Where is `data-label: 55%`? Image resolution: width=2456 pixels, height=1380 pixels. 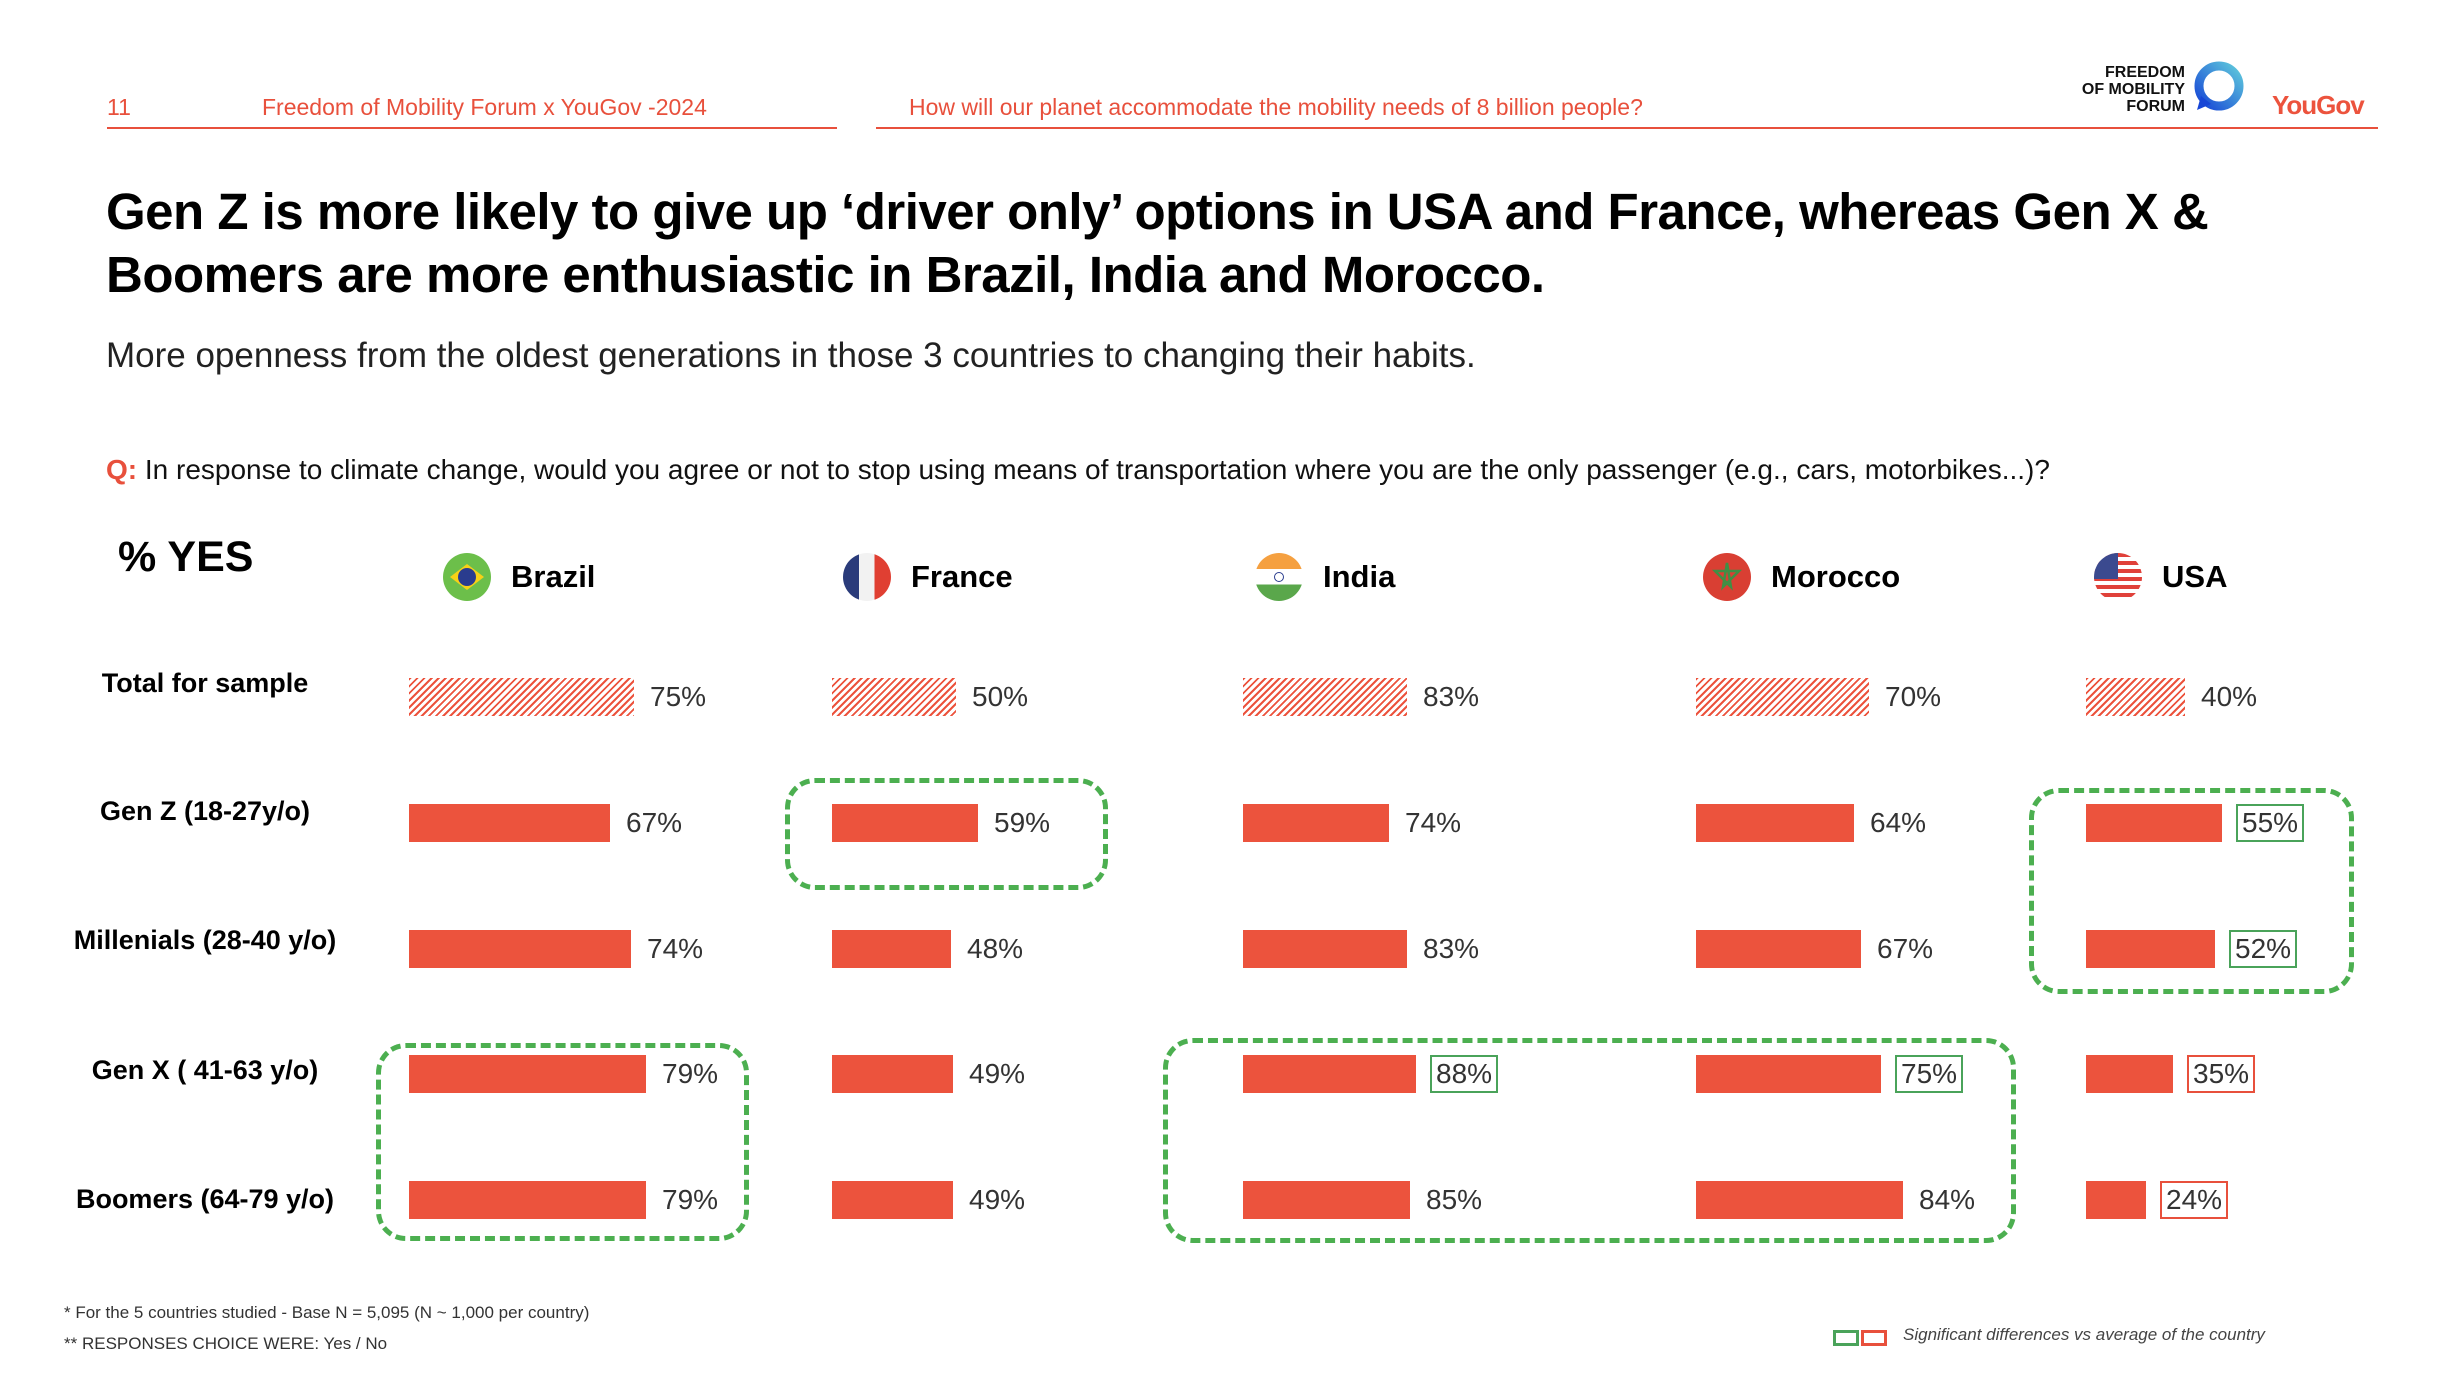 data-label: 55% is located at coordinates (2270, 823).